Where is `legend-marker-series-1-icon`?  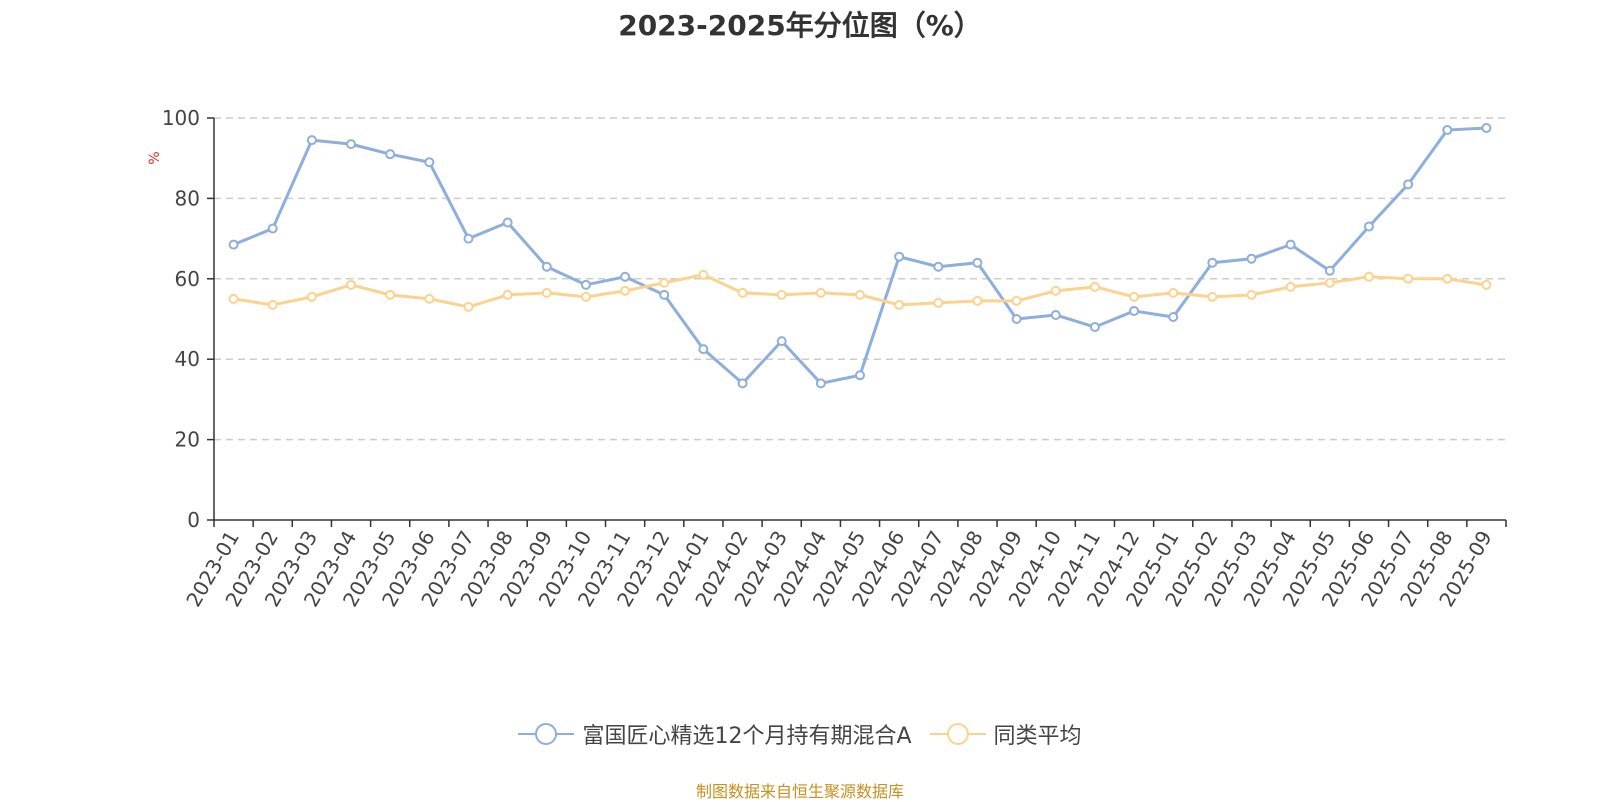
legend-marker-series-1-icon is located at coordinates (546, 734).